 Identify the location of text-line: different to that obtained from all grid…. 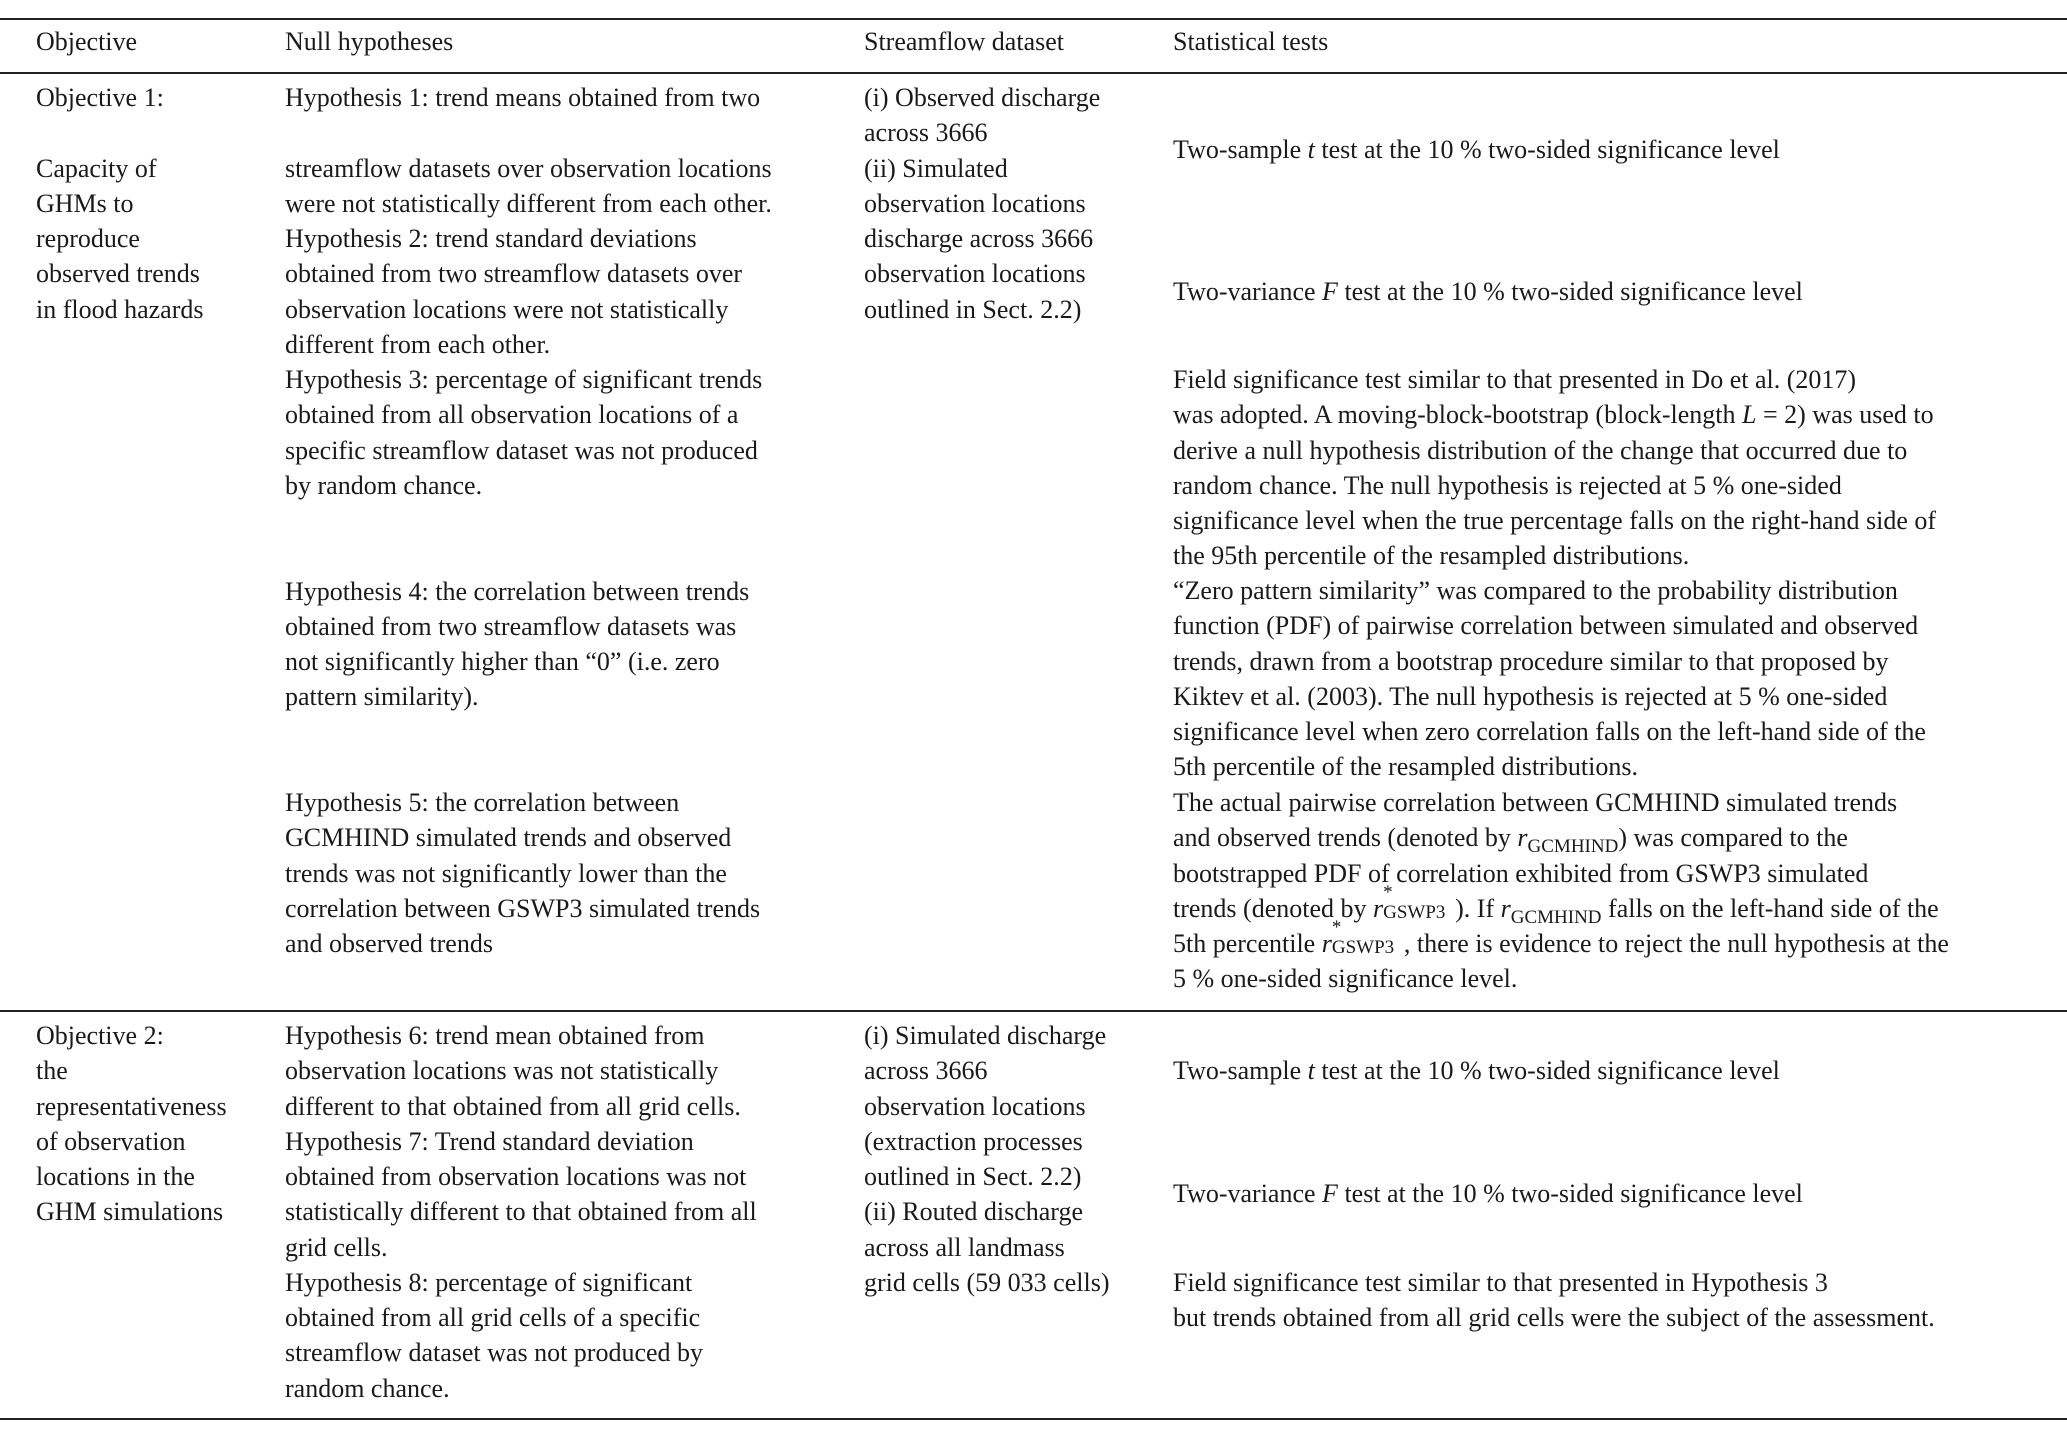
(513, 1106).